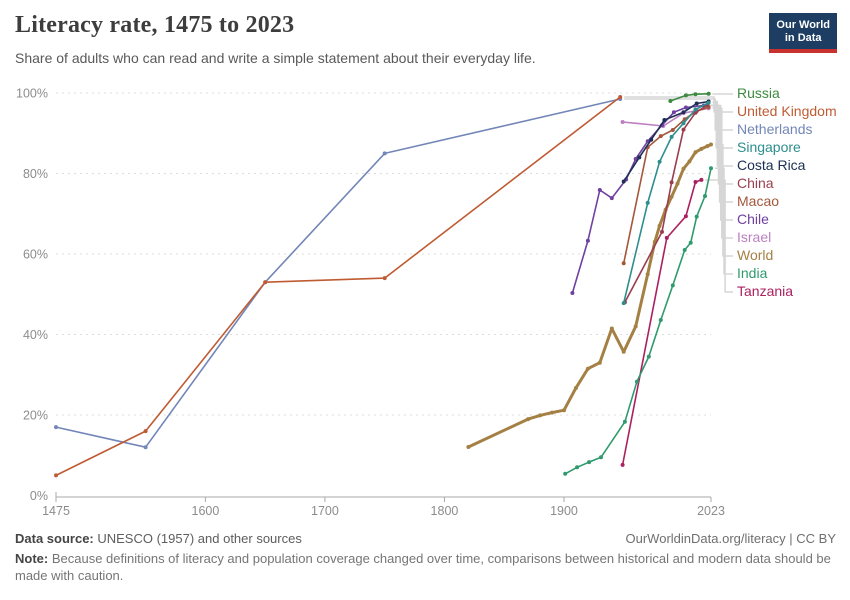  What do you see at coordinates (803, 38) in the screenshot?
I see `logo-line2: in Data` at bounding box center [803, 38].